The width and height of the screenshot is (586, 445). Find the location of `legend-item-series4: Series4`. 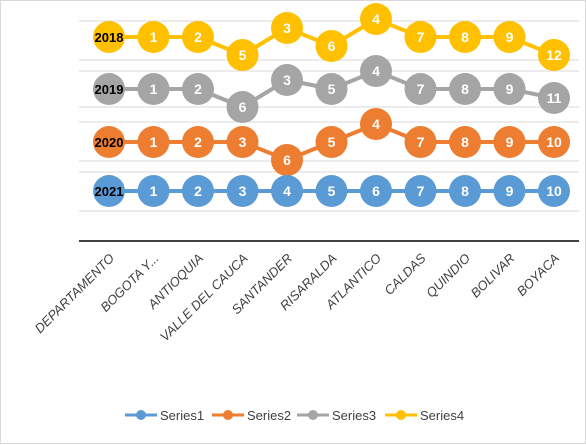

legend-item-series4: Series4 is located at coordinates (424, 415).